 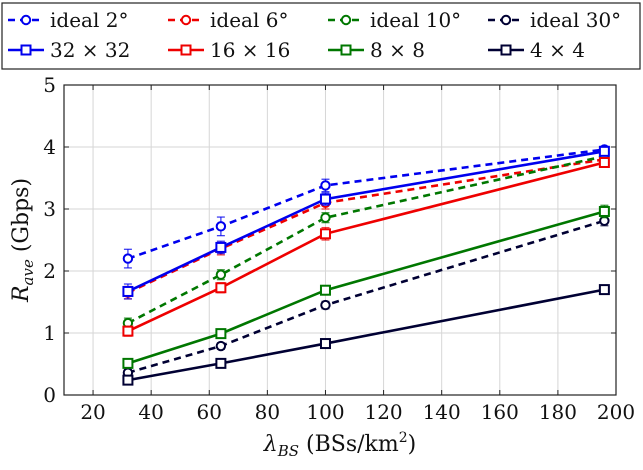 What do you see at coordinates (500, 412) in the screenshot?
I see `x-tick-label: 160` at bounding box center [500, 412].